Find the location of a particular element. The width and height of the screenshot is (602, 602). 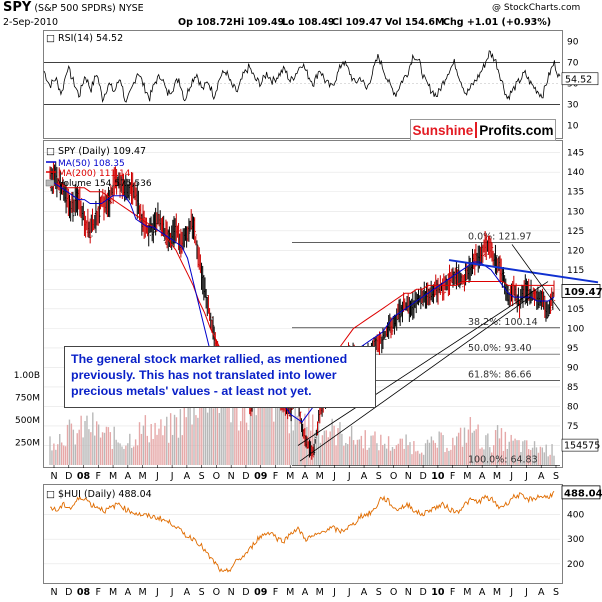

spy-x-label-28: M is located at coordinates (467, 476).